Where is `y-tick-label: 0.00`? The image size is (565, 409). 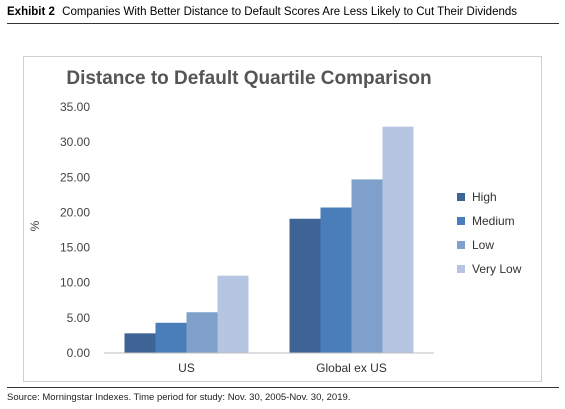 y-tick-label: 0.00 is located at coordinates (79, 353).